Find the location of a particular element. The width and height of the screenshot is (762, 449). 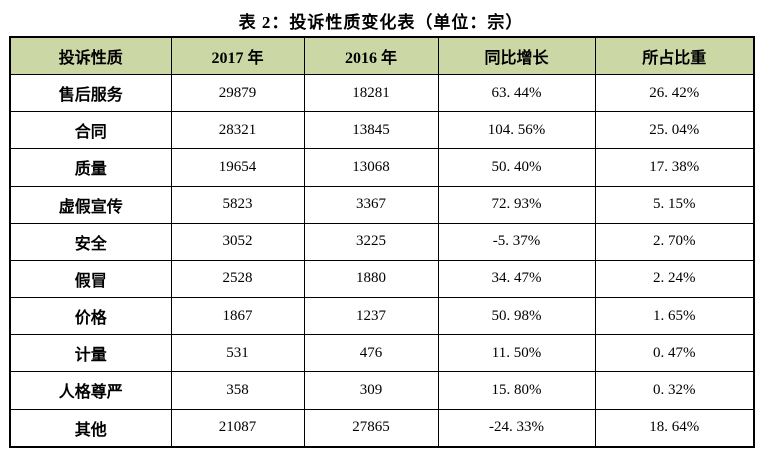

table-row: 人格尊严 358 309 15. 80% 0. 32% is located at coordinates (382, 390).